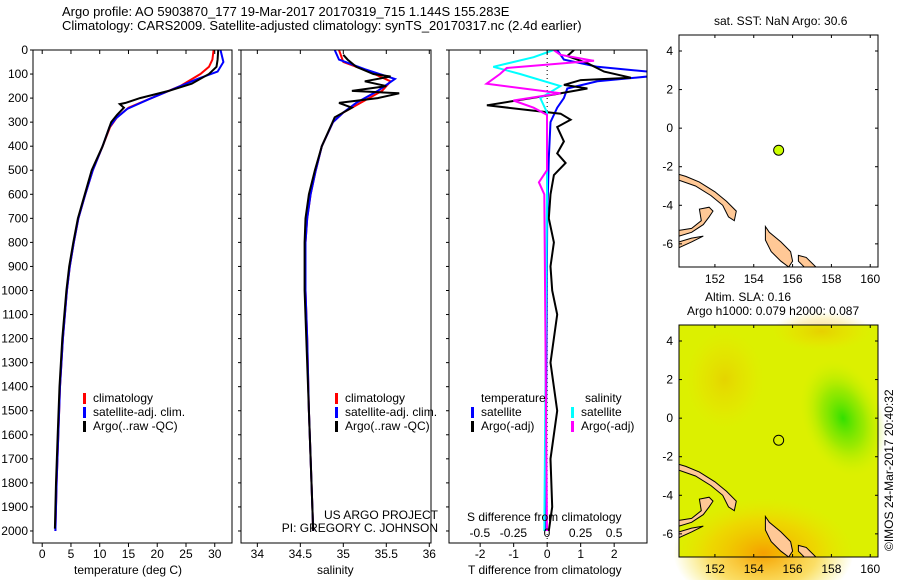 The image size is (900, 580). I want to click on y-tick-label: 1600, so click(14, 435).